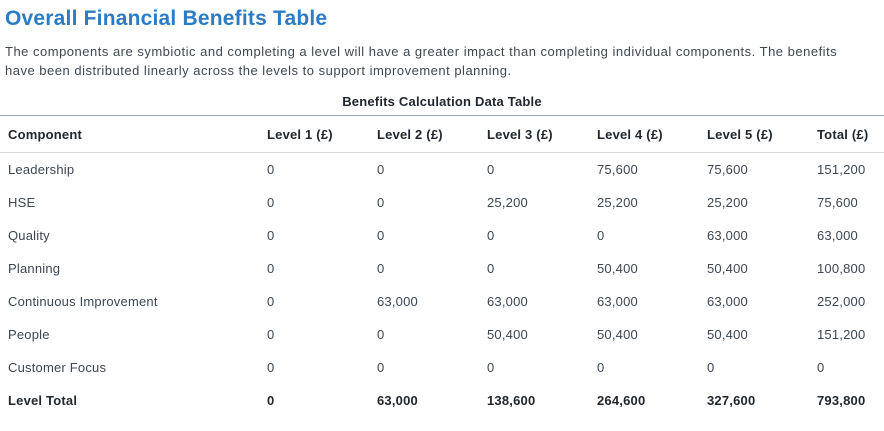 The height and width of the screenshot is (431, 884). I want to click on value-cell: 252,000, so click(841, 301).